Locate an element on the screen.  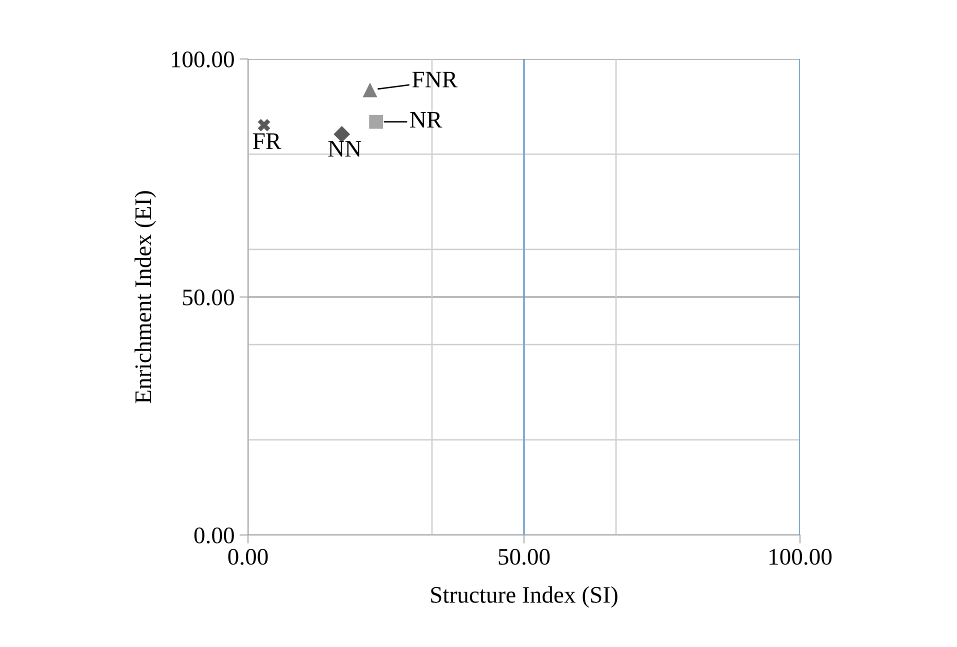
x-tick-label: 100.00 is located at coordinates (801, 556).